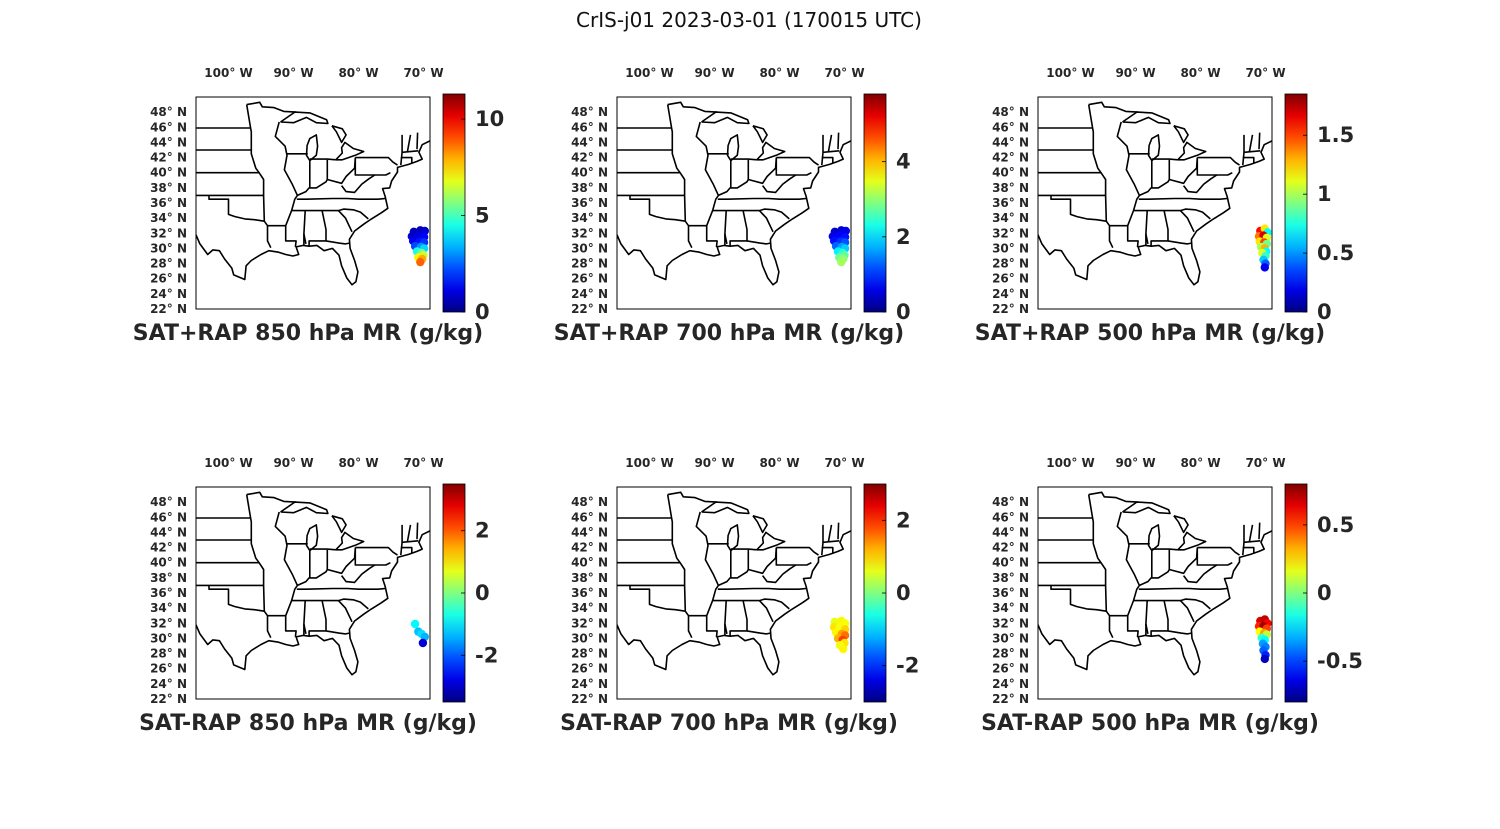 This screenshot has height=829, width=1500. I want to click on scatter-points, so click(418, 246).